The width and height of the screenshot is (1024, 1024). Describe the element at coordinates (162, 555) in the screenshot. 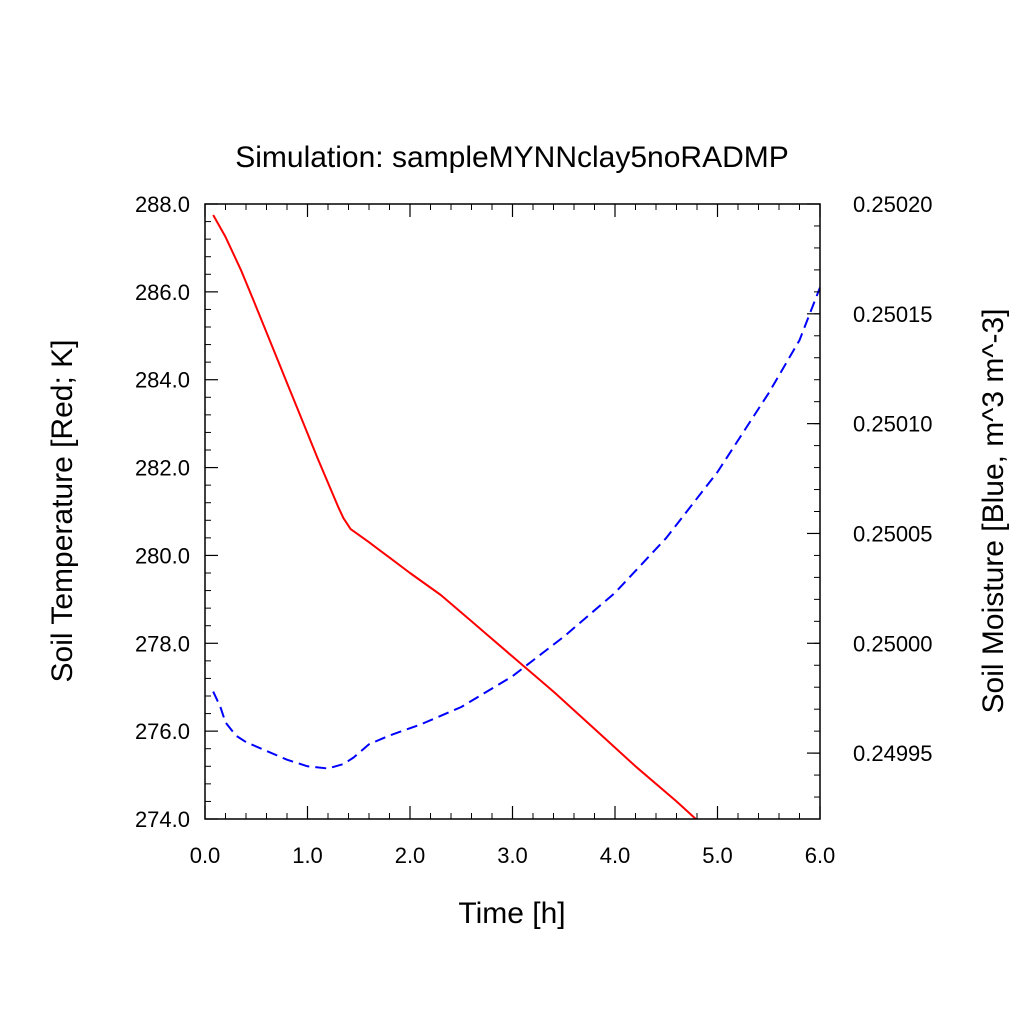

I see `y-tick-label: 280.0` at that location.